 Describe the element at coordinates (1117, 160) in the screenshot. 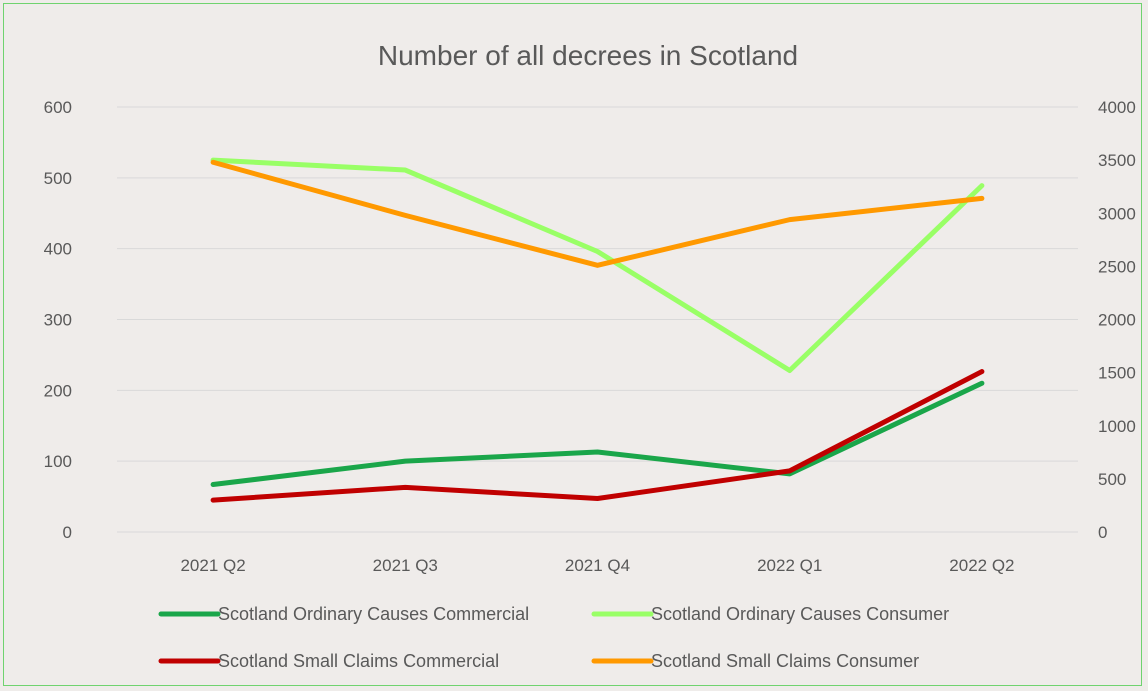

I see `right-tick-label: 3500` at that location.